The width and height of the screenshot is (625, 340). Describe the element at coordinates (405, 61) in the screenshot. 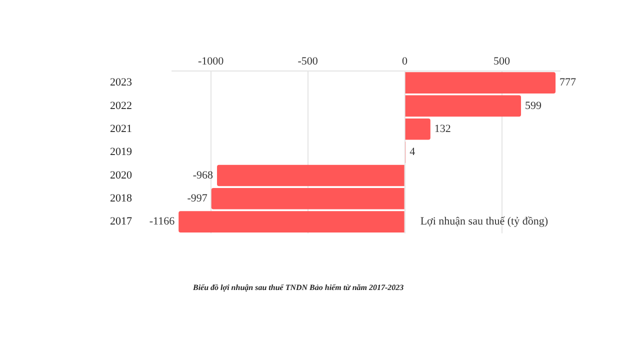

I see `x-tick-label: 0` at that location.